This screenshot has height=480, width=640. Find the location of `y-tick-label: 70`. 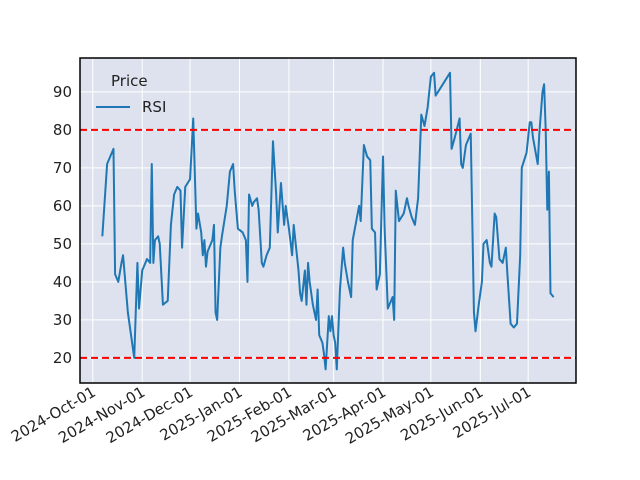

y-tick-label: 70 is located at coordinates (62, 168).